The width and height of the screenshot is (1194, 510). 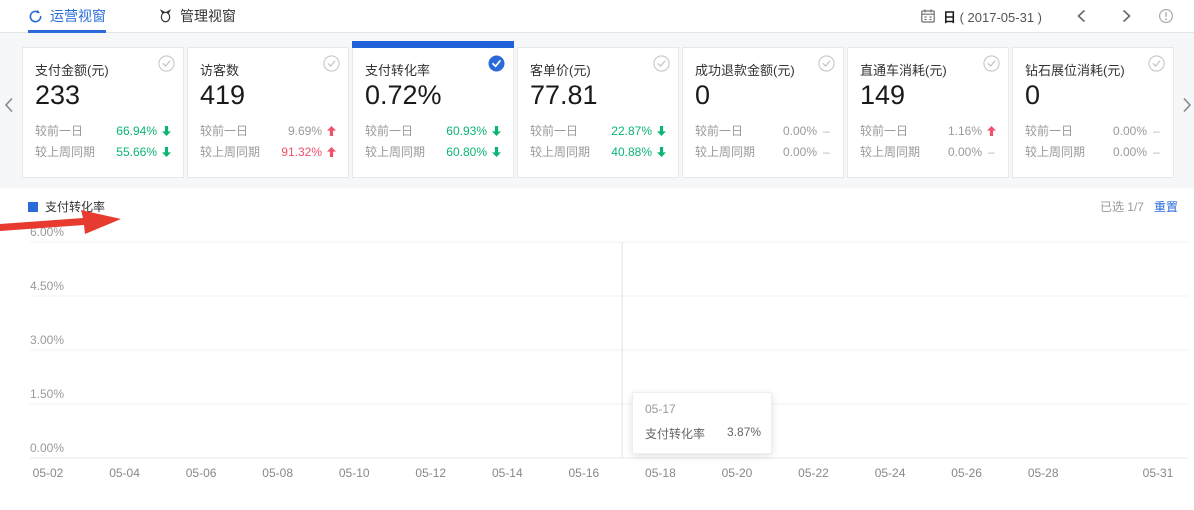 I want to click on comparison-value: 9.69%, so click(x=304, y=130).